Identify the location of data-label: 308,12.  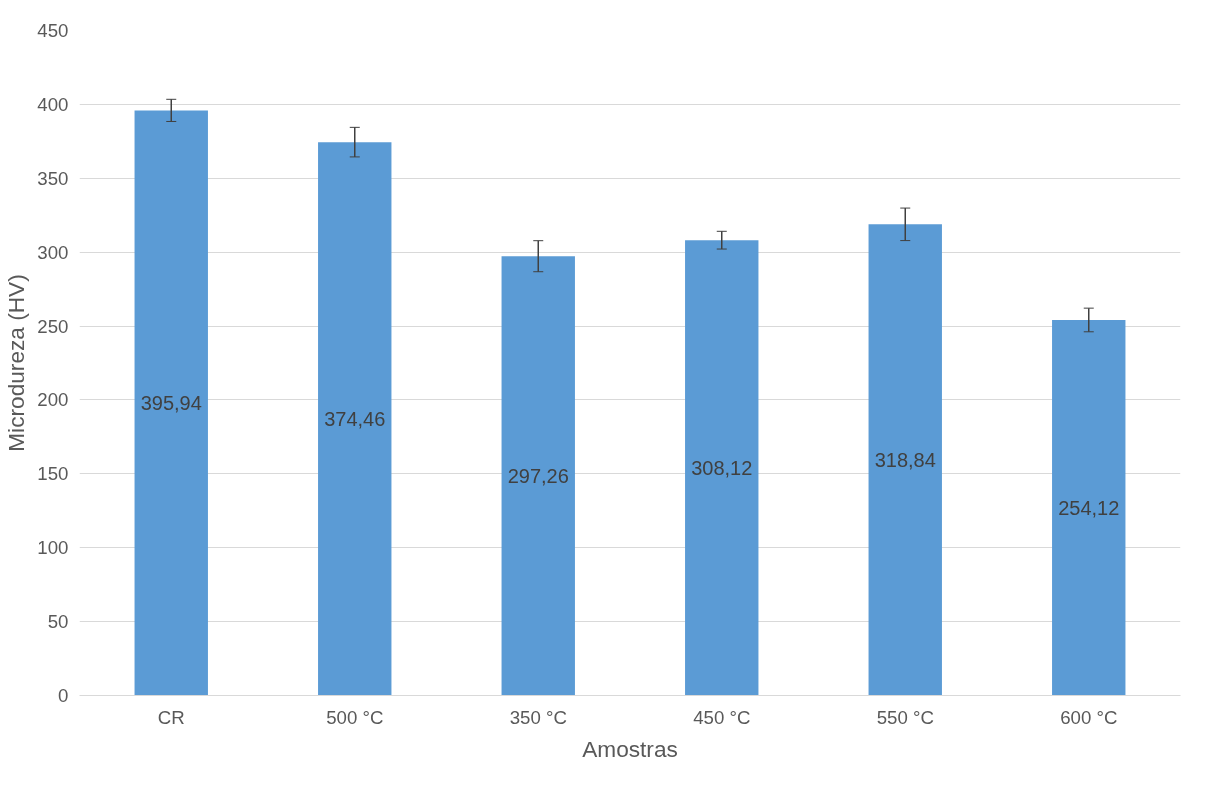
(722, 467).